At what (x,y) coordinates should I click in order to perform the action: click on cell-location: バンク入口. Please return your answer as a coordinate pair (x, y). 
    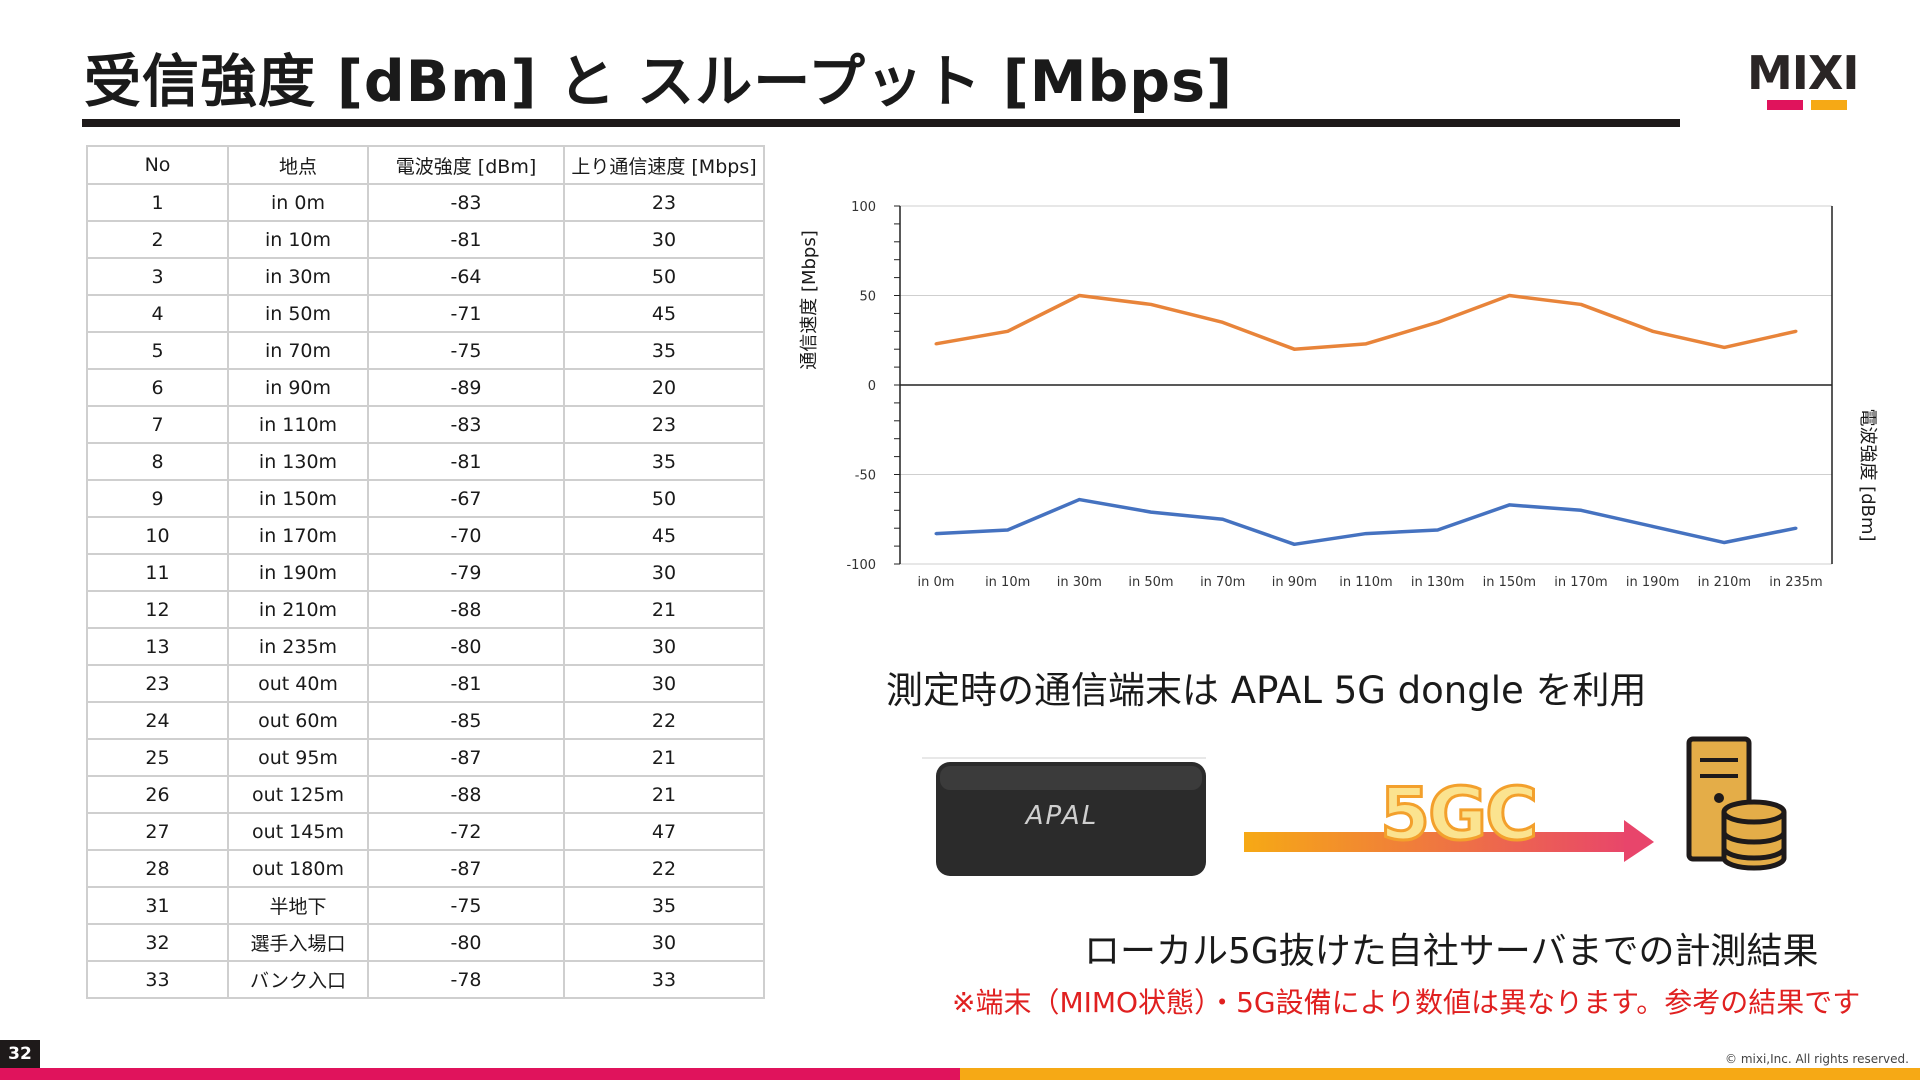
    Looking at the image, I should click on (298, 979).